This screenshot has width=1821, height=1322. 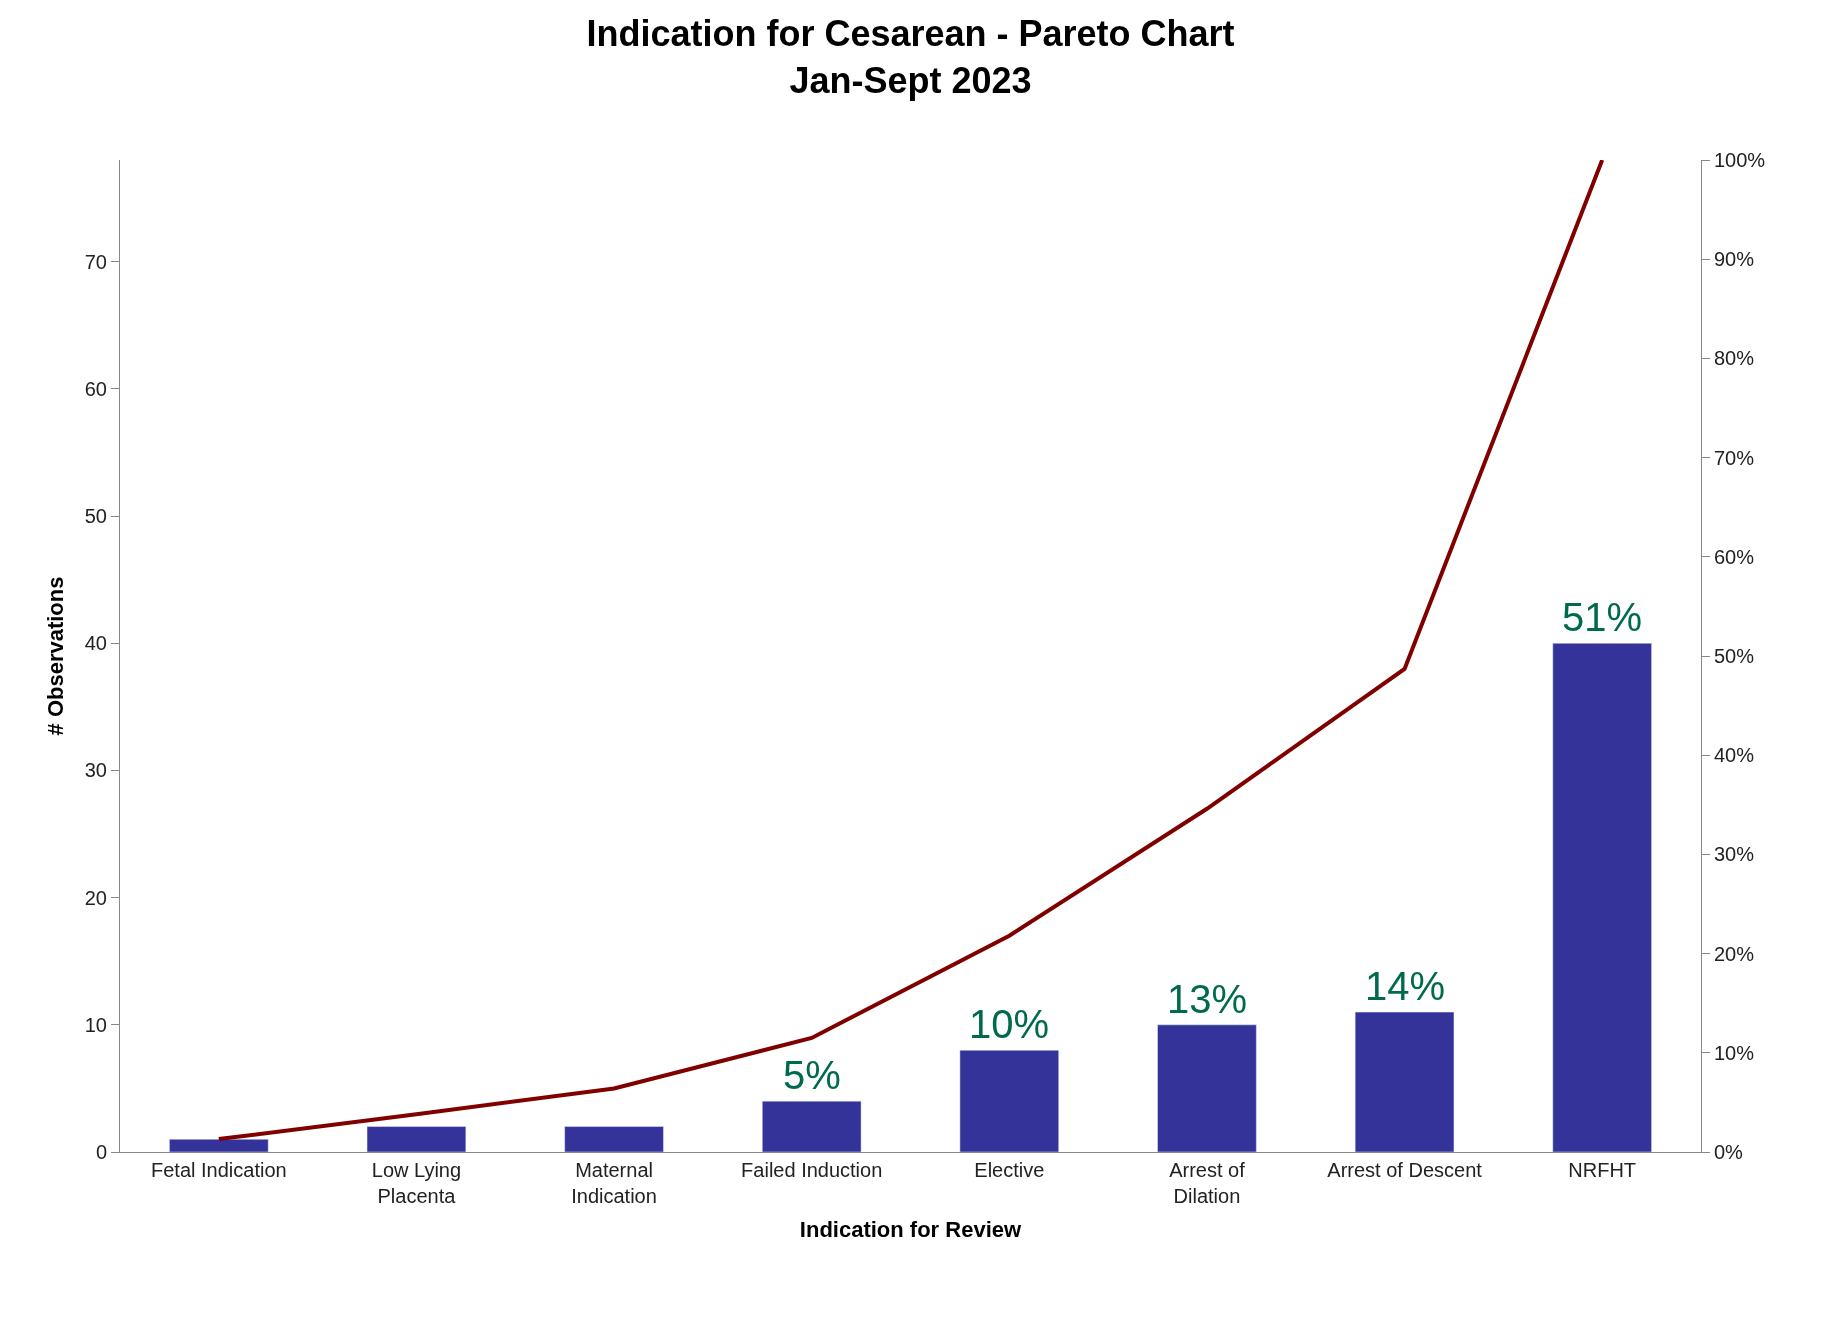 I want to click on annotation: 5%, so click(x=812, y=1075).